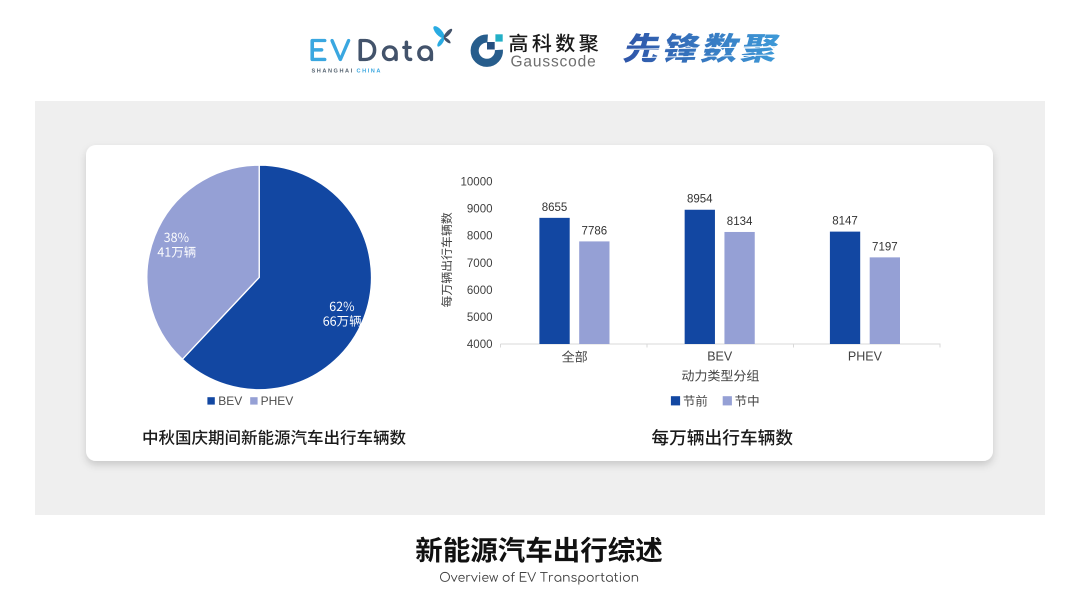 Image resolution: width=1080 pixels, height=608 pixels. I want to click on svg-text: CHINA, so click(369, 72).